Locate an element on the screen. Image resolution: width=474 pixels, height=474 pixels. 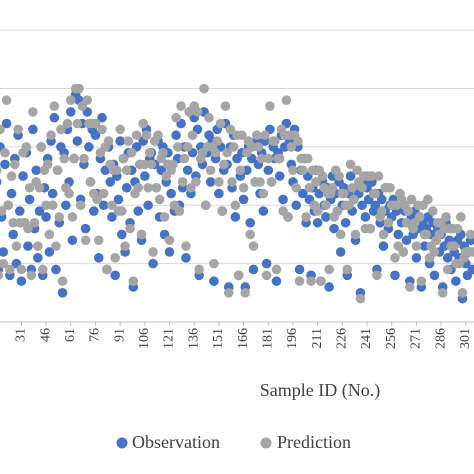
x-tick-label: 196 is located at coordinates (292, 338).